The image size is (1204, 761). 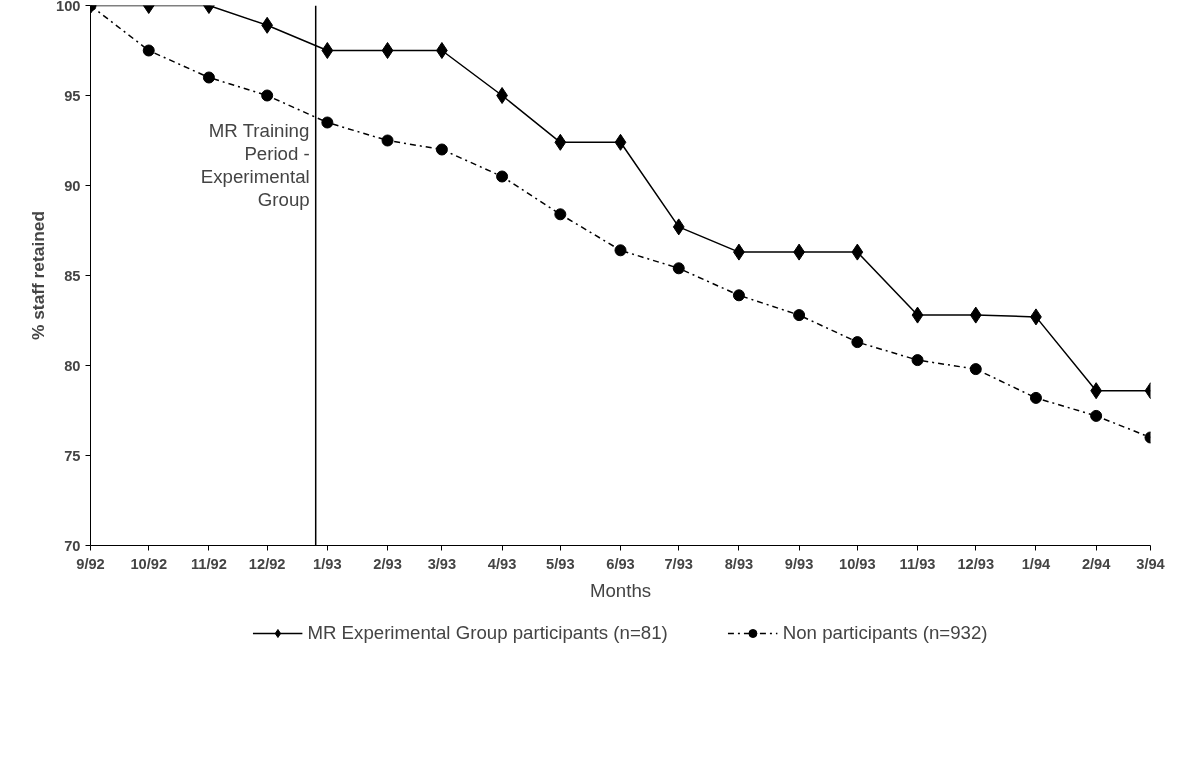 I want to click on x-tick-label: 12/92, so click(x=267, y=563).